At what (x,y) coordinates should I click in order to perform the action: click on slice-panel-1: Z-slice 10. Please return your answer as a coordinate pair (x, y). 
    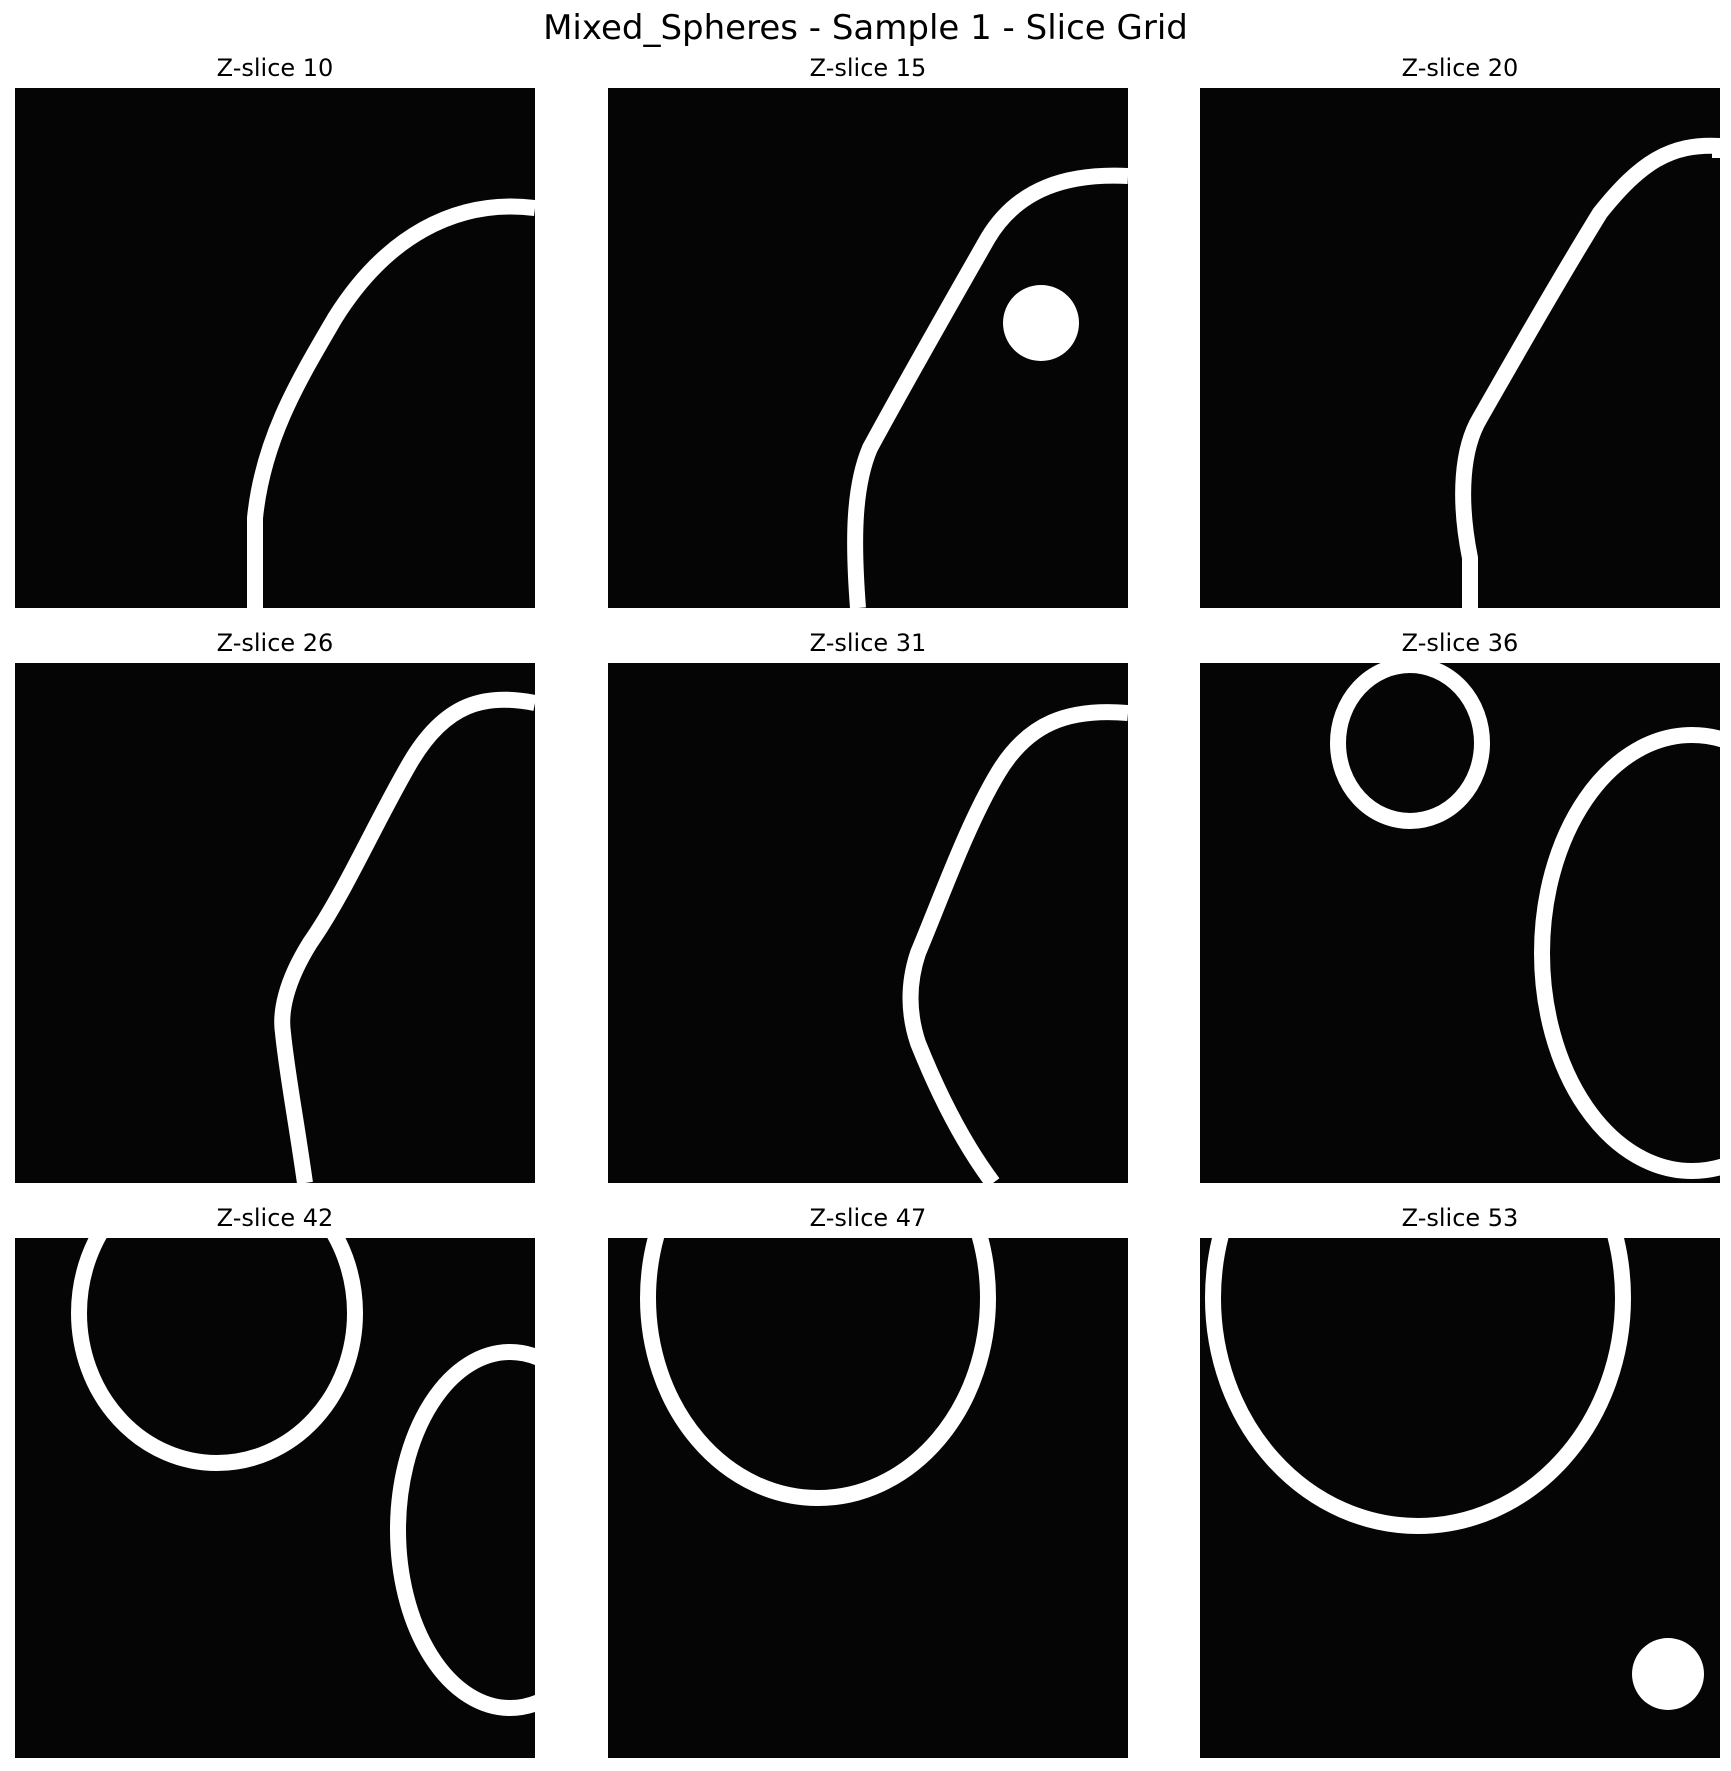
    Looking at the image, I should click on (275, 332).